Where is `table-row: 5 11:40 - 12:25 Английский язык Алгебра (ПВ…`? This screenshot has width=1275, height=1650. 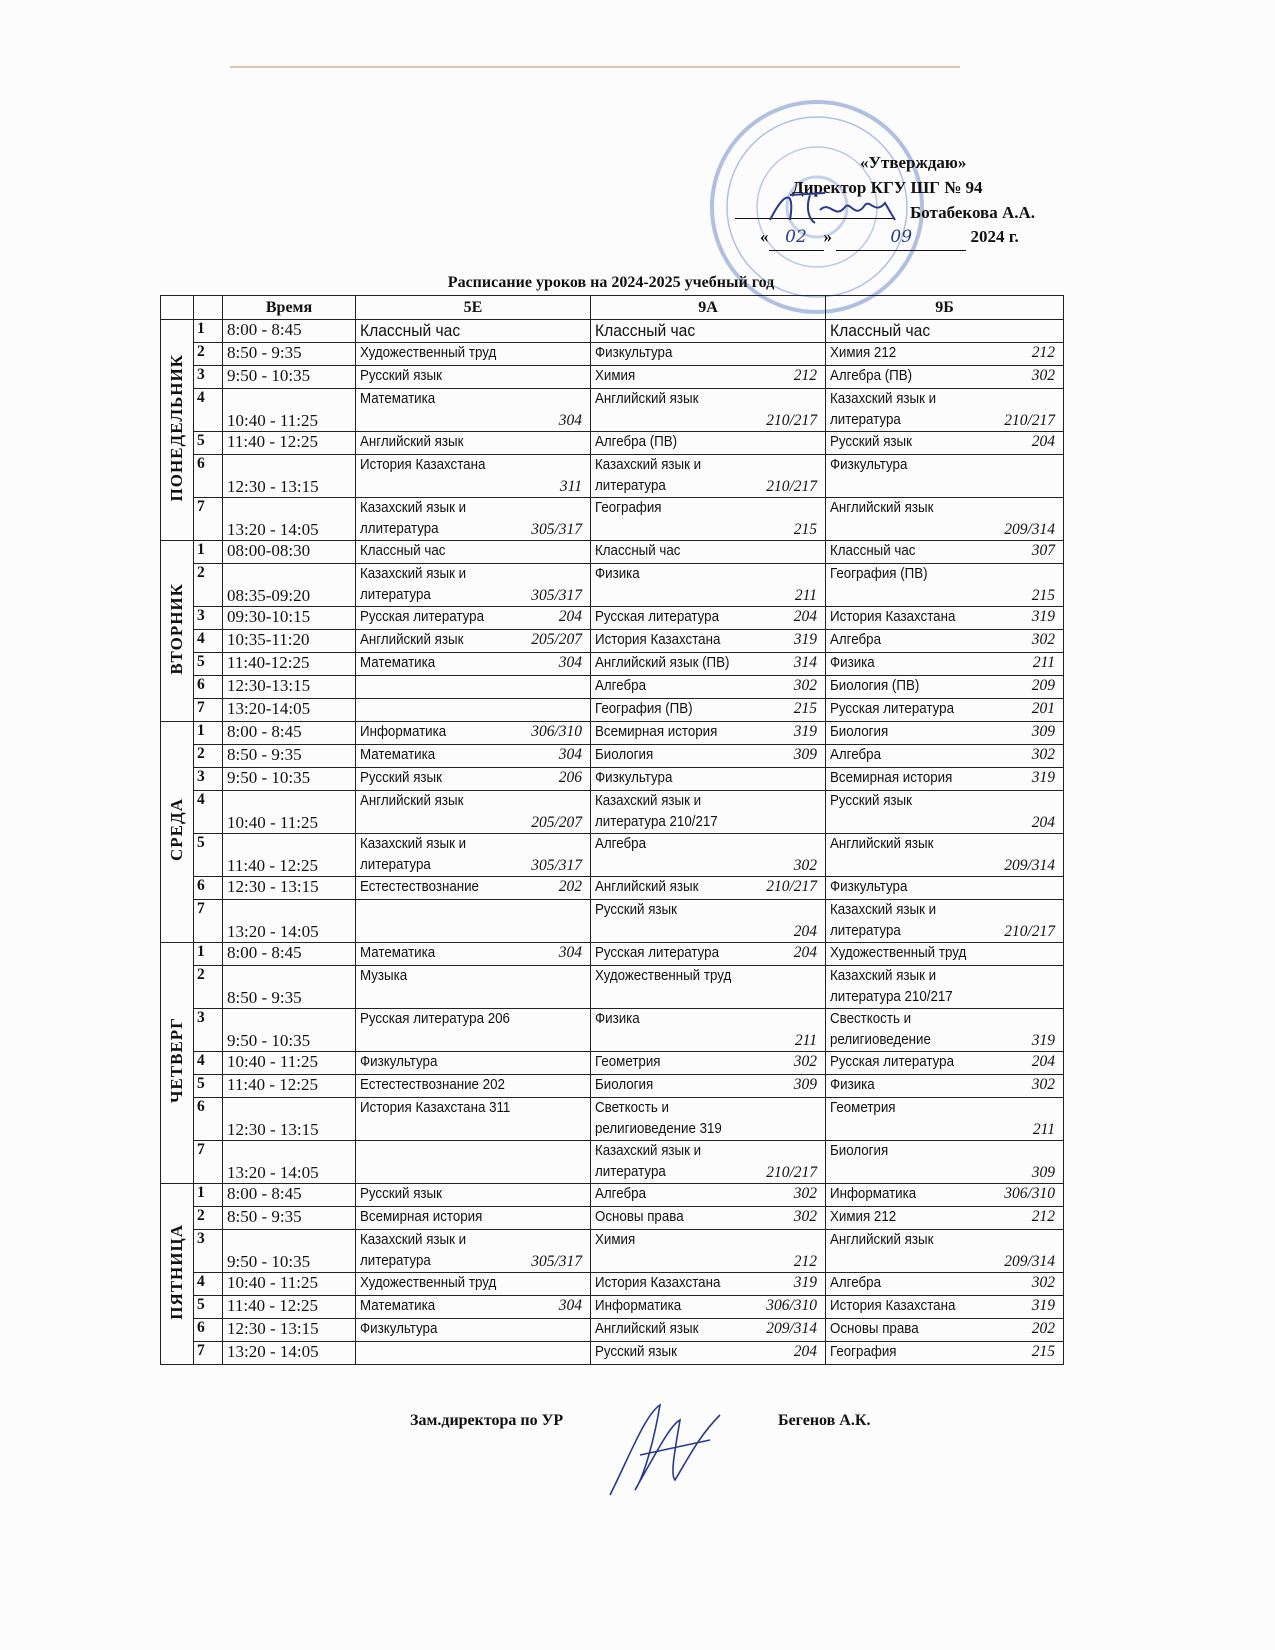 table-row: 5 11:40 - 12:25 Английский язык Алгебра (ПВ… is located at coordinates (612, 443).